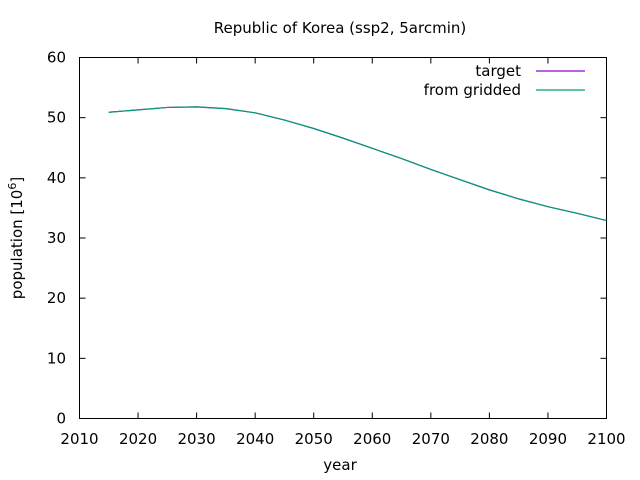 The width and height of the screenshot is (640, 480). What do you see at coordinates (472, 90) in the screenshot?
I see `legend-label-from-gridded: from gridded` at bounding box center [472, 90].